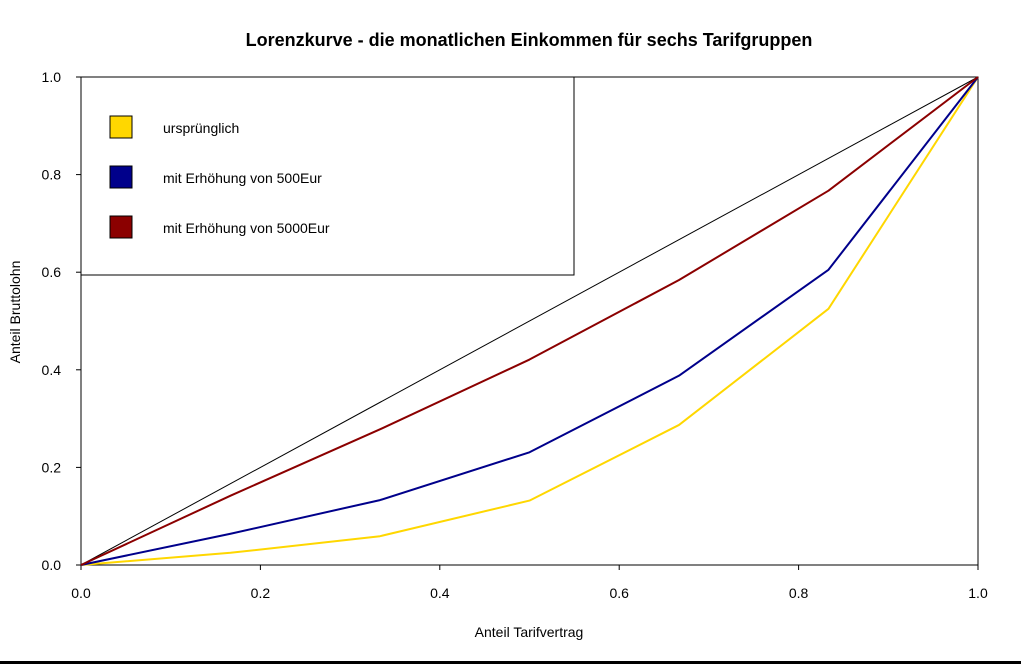 The width and height of the screenshot is (1021, 669). What do you see at coordinates (52, 272) in the screenshot?
I see `y-tick-label: 0.6` at bounding box center [52, 272].